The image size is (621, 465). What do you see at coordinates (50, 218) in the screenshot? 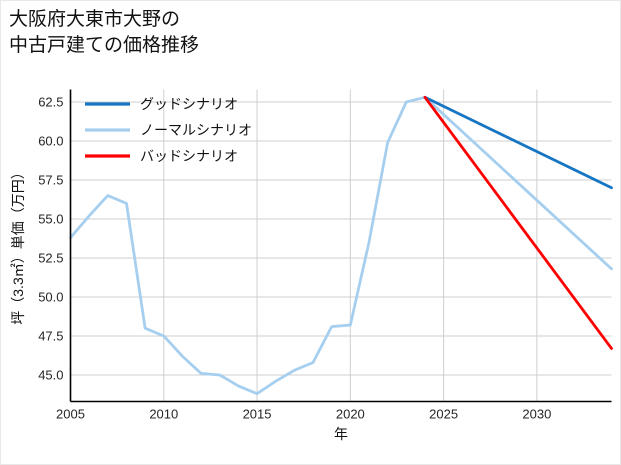
I see `y-tick-label: 55.0` at bounding box center [50, 218].